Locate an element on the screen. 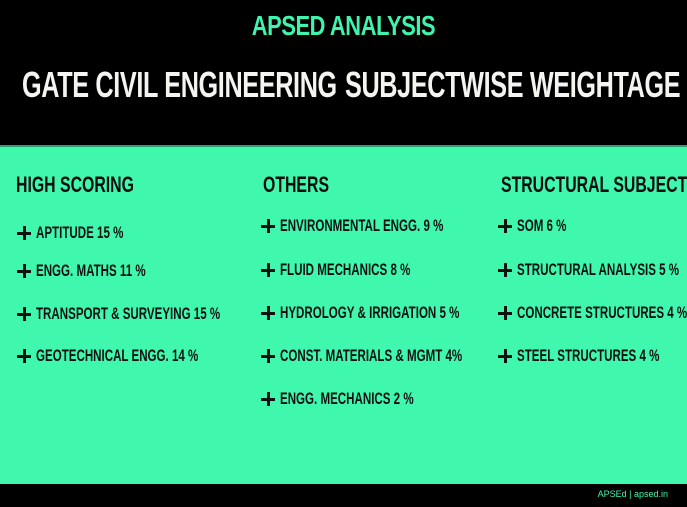 This screenshot has width=687, height=507. list-item: SOM 6 % is located at coordinates (544, 226).